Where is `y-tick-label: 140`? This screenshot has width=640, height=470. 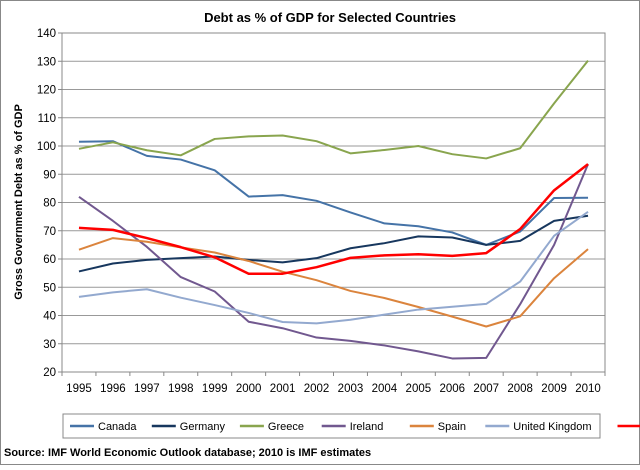
y-tick-label: 140 is located at coordinates (46, 34).